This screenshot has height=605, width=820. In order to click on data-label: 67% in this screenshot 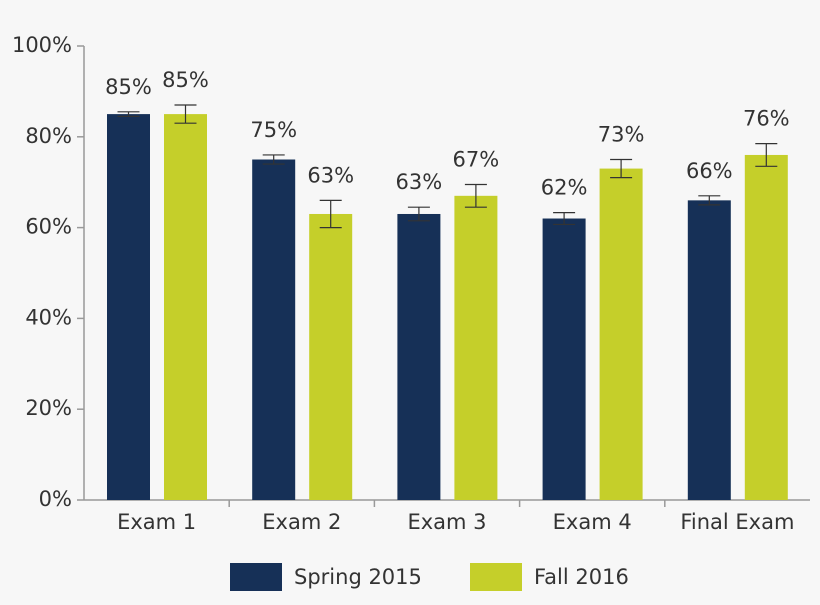, I will do `click(476, 159)`.